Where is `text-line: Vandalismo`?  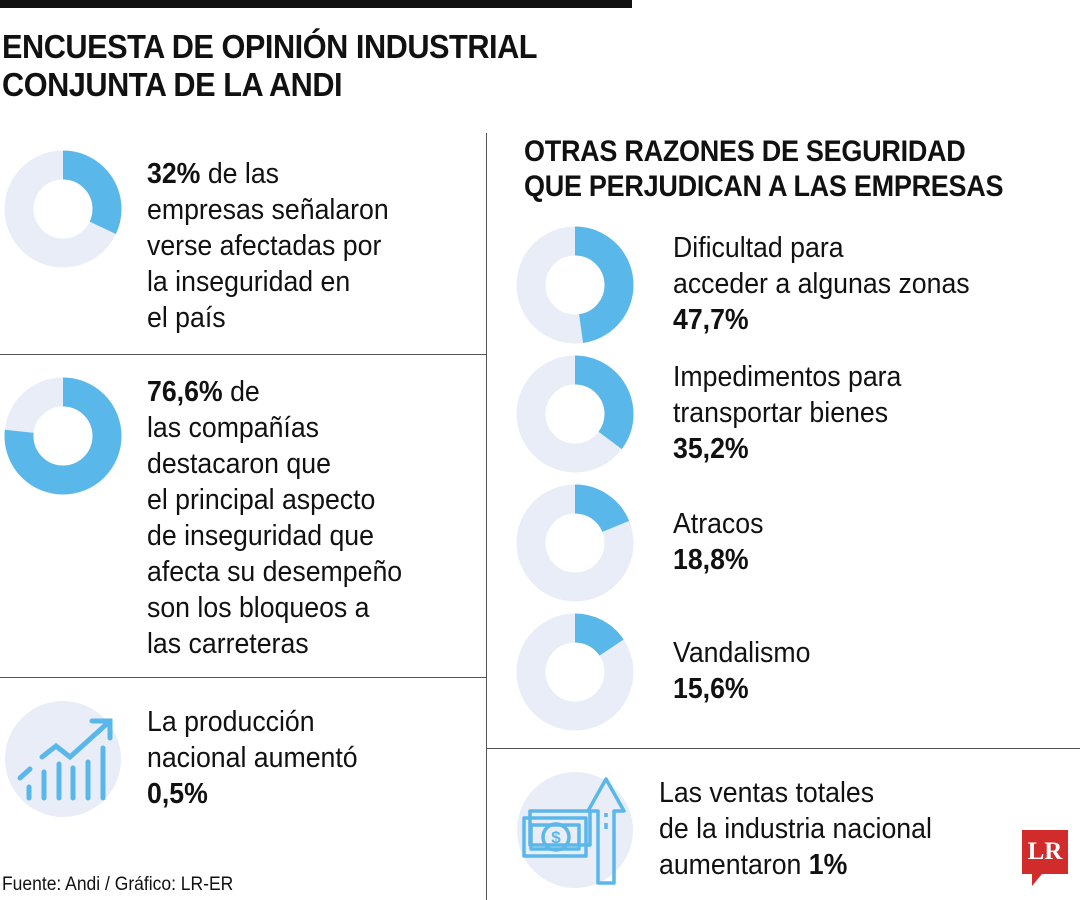 text-line: Vandalismo is located at coordinates (742, 653).